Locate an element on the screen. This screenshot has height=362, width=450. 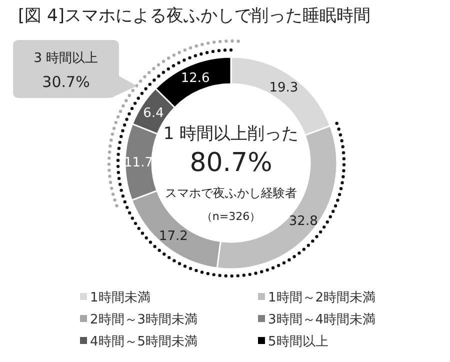
data-label: 6.4 is located at coordinates (153, 114).